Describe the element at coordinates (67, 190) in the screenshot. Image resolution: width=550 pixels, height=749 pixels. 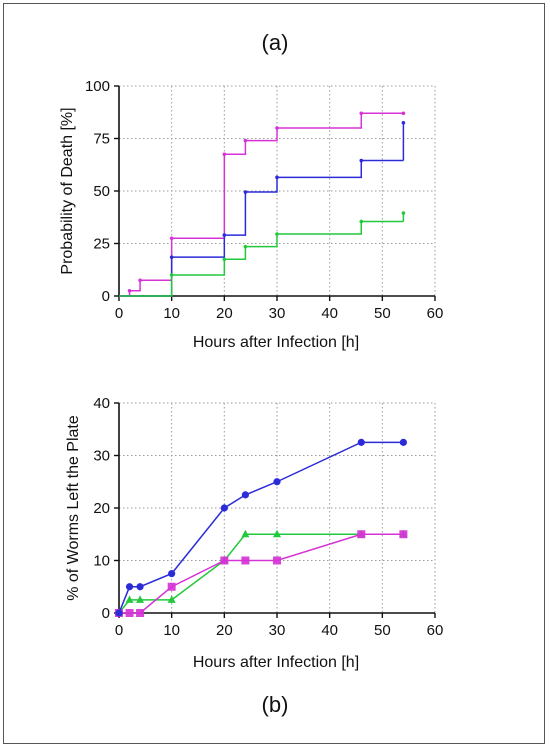
I see `chart-a-ylabel: Probability of Death [%]` at that location.